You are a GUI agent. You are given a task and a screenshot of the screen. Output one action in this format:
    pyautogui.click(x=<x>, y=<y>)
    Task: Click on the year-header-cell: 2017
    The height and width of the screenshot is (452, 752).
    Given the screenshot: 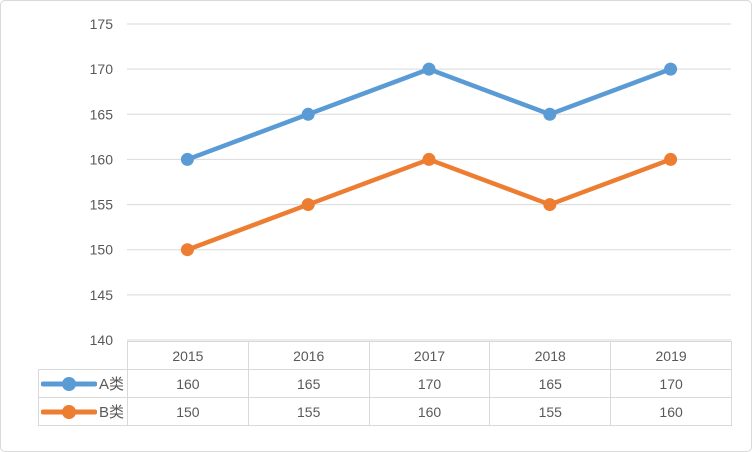 What is the action you would take?
    pyautogui.click(x=429, y=355)
    